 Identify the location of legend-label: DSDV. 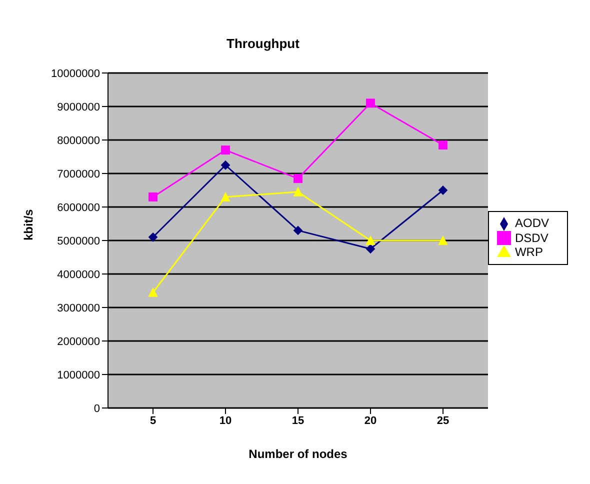
(531, 237).